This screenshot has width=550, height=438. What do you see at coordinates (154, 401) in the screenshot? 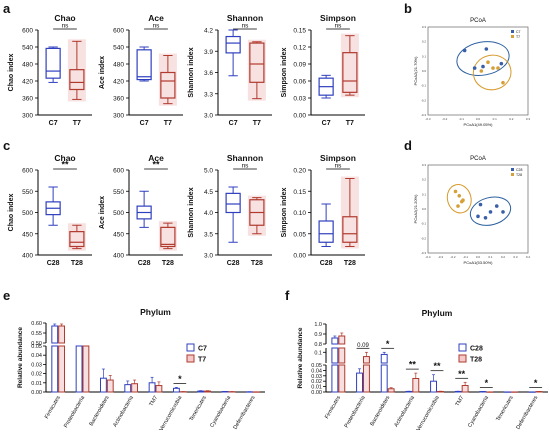
I see `x-tick-label: TM7` at bounding box center [154, 401].